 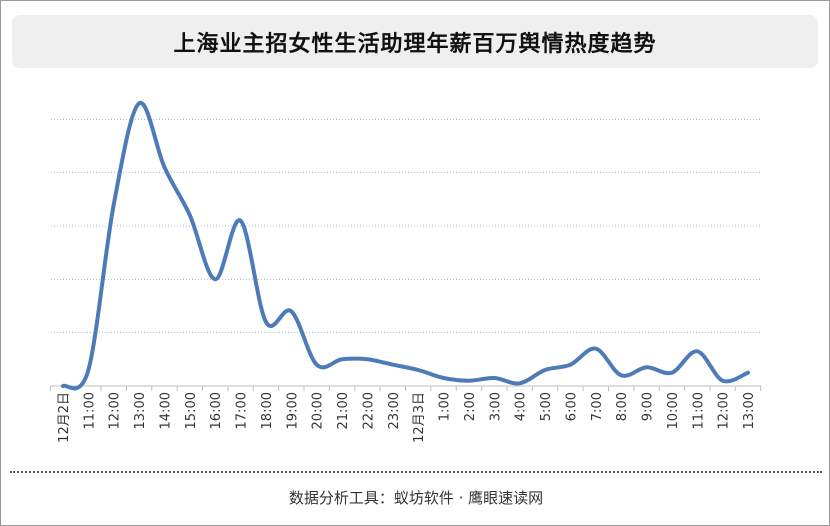 I want to click on x-tick-label: 10:00, so click(x=673, y=410).